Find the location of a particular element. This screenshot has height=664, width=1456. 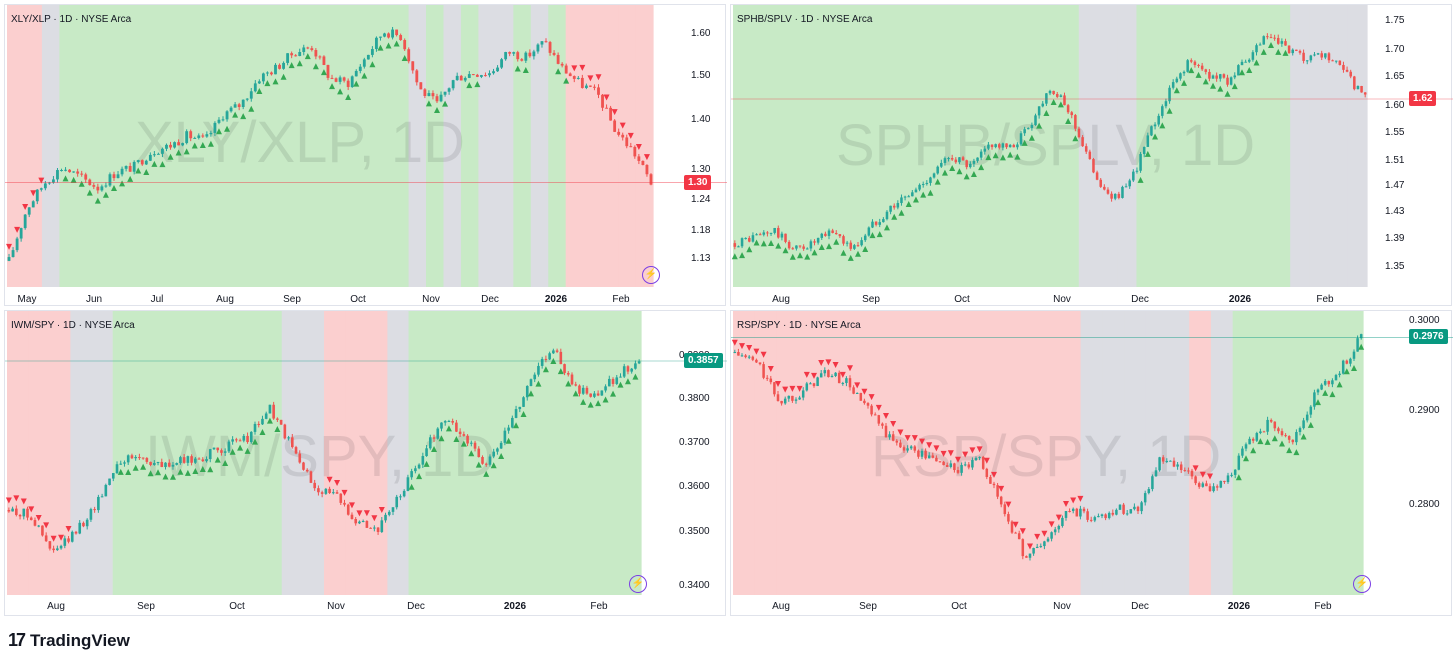

tradingview-logo: 17 TradingView is located at coordinates (69, 640).